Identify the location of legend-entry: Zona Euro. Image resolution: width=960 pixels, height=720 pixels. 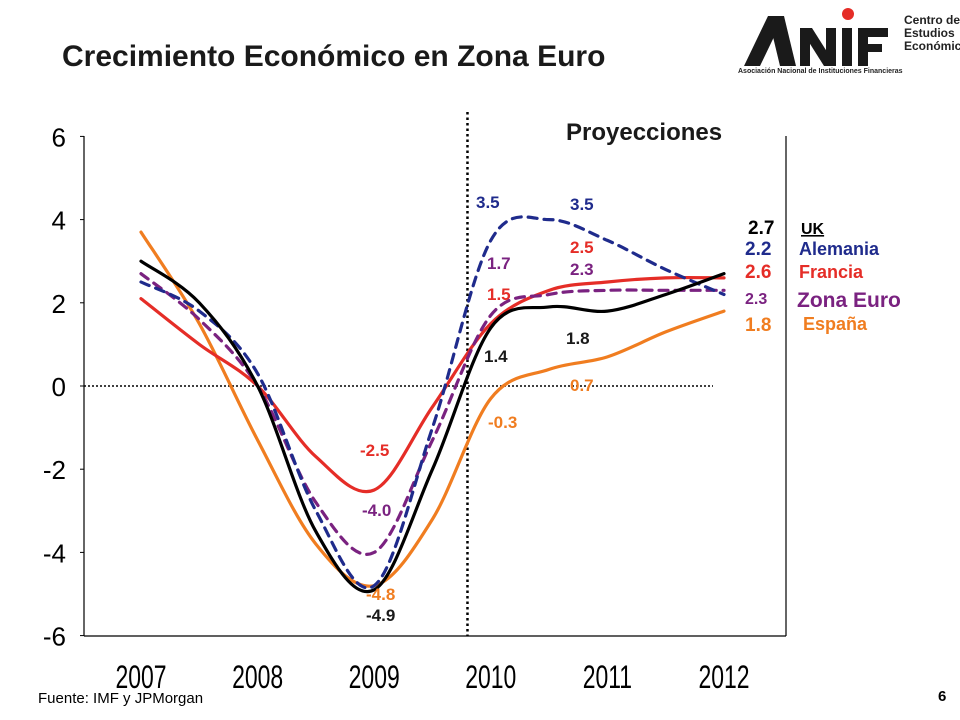
(849, 300).